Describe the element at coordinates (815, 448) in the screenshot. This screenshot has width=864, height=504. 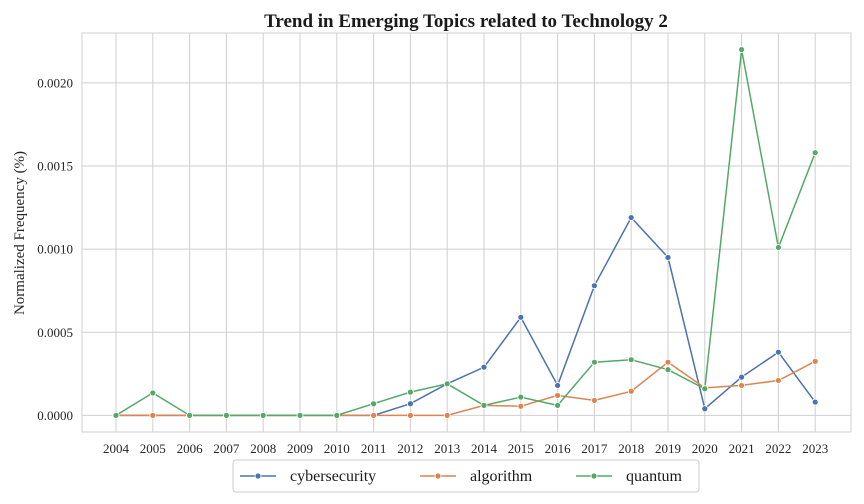
I see `x-tick-label: 2023` at that location.